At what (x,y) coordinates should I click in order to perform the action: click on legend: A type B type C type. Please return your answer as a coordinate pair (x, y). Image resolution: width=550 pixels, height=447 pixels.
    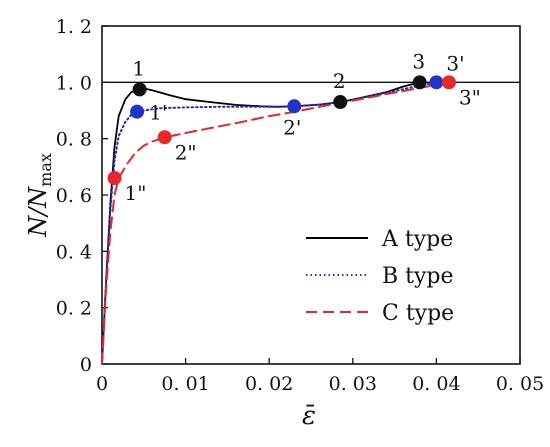
    Looking at the image, I should click on (380, 276).